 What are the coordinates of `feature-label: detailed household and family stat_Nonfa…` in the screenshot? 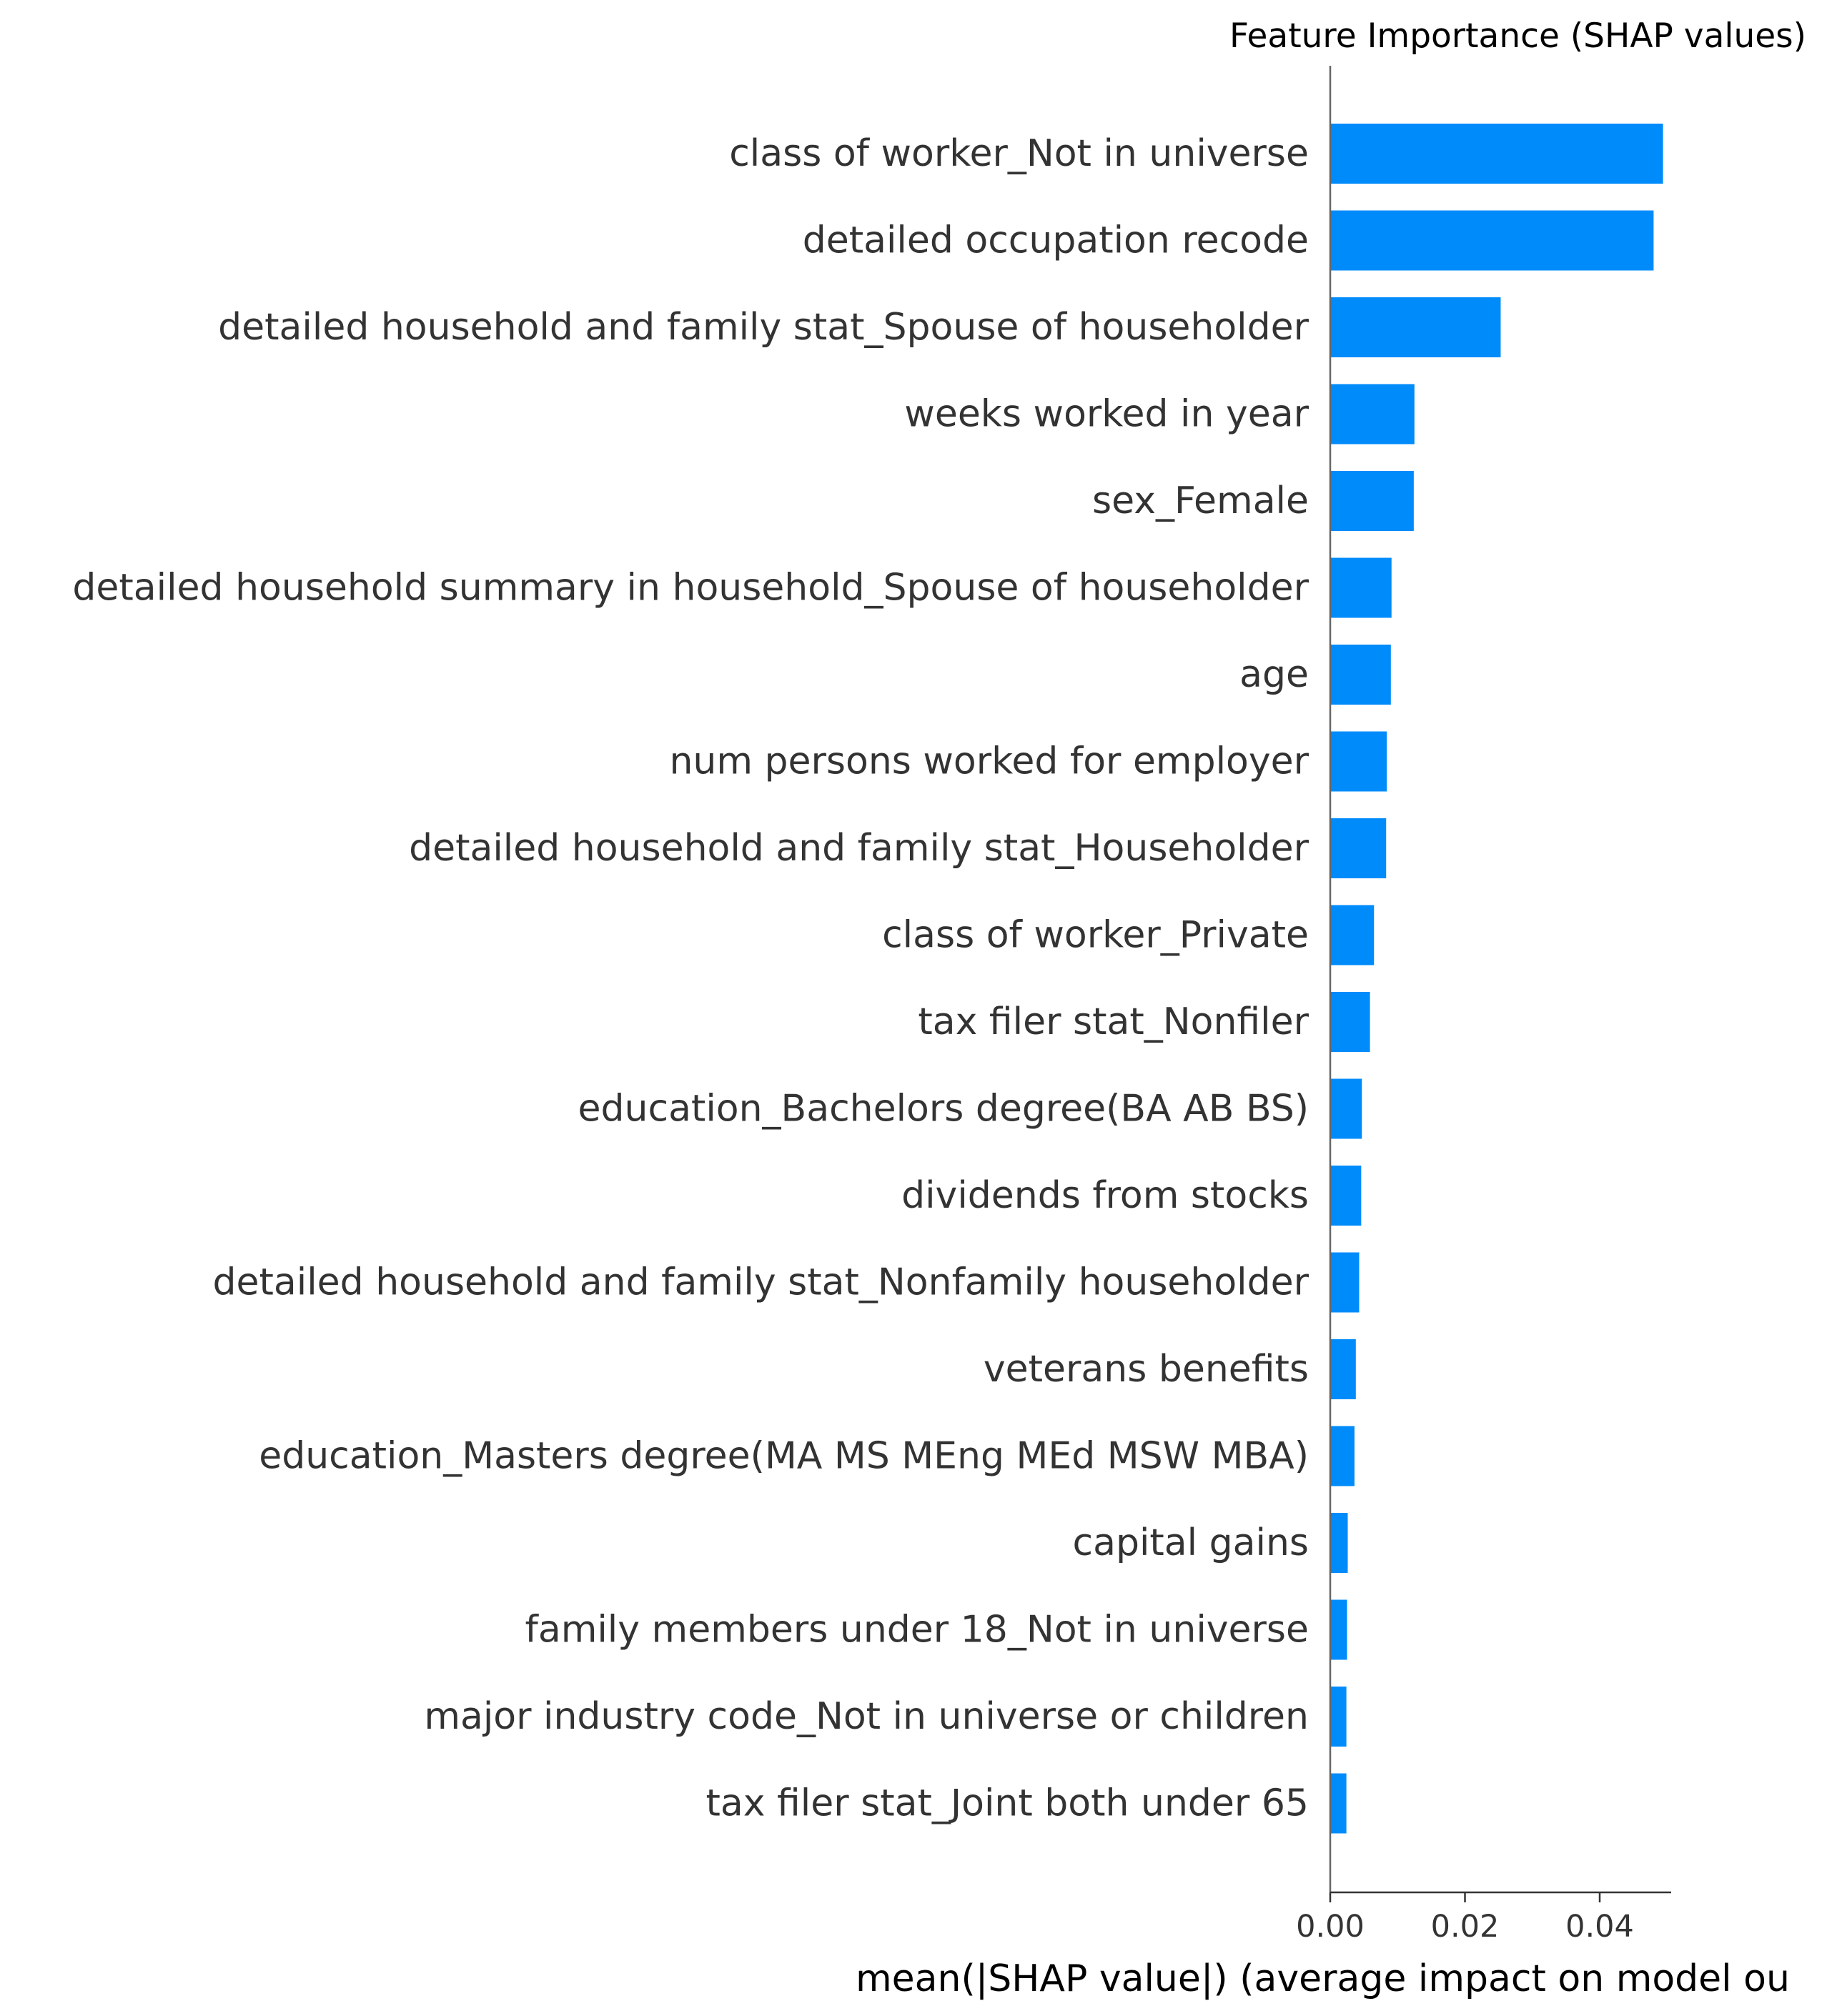 It's located at (761, 1282).